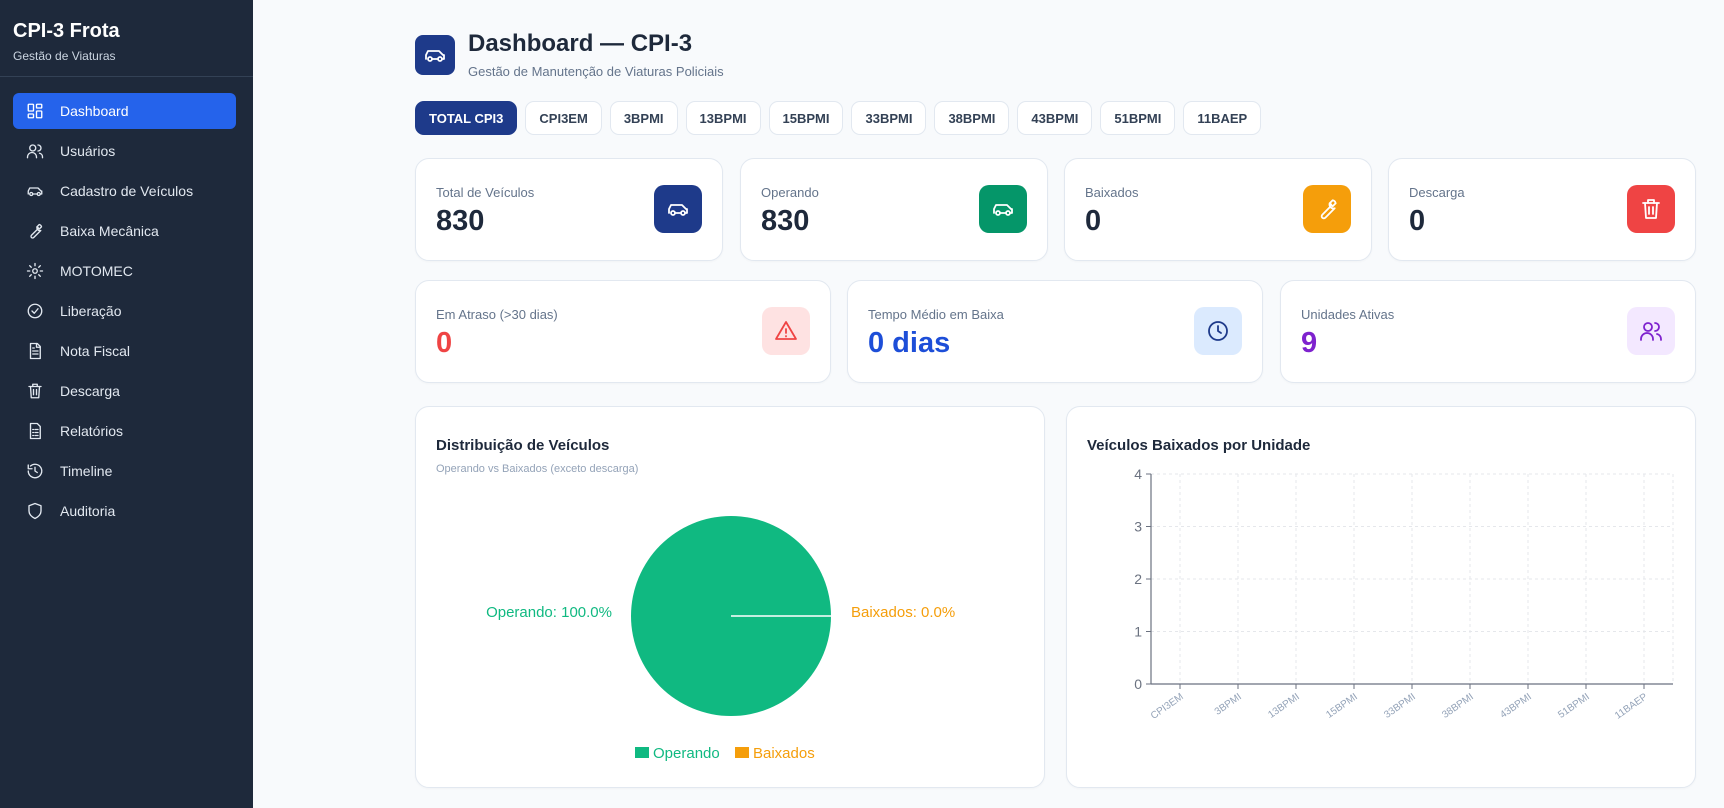  I want to click on sidebar-item-baixa-mecanica: Baixa Mecânica, so click(124, 231).